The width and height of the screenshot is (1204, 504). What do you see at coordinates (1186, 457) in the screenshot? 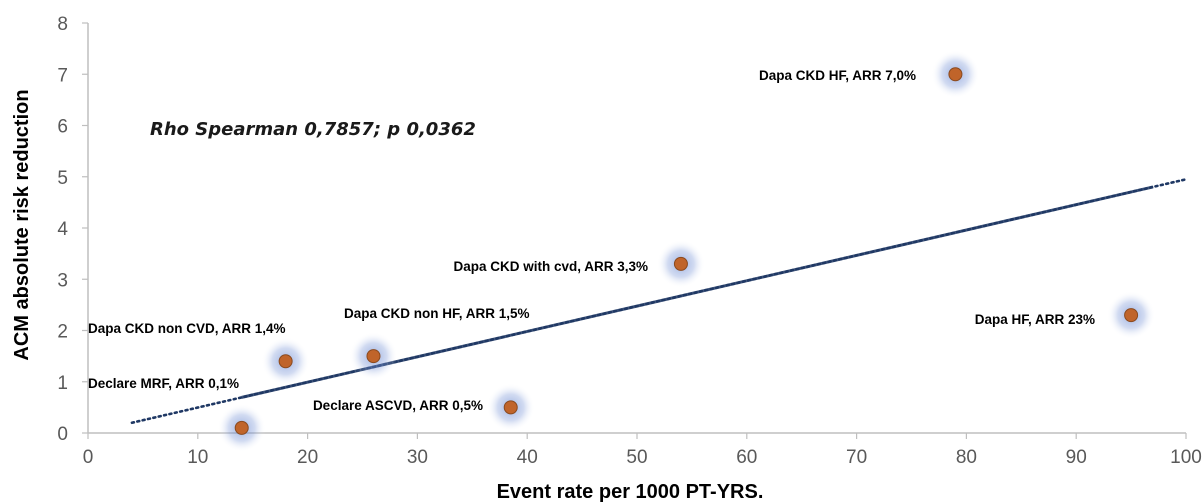
I see `x-tick-label: 100` at bounding box center [1186, 457].